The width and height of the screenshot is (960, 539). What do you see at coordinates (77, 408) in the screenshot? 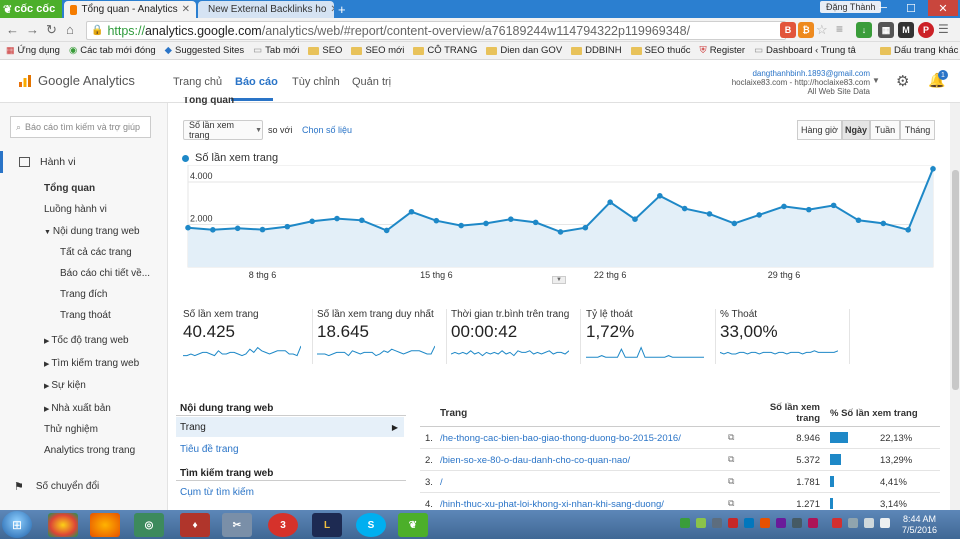
I see `sidebar-item-publisher: ▶ Nhà xuất bản` at bounding box center [77, 408].